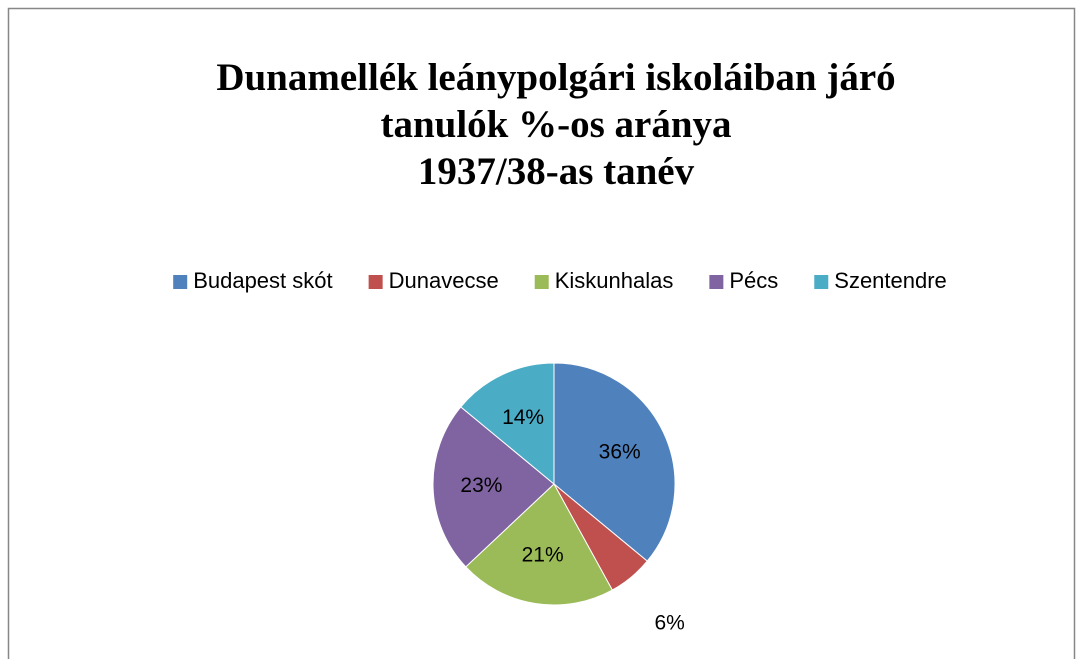 The image size is (1083, 659). Describe the element at coordinates (543, 554) in the screenshot. I see `data-label: 21%` at that location.